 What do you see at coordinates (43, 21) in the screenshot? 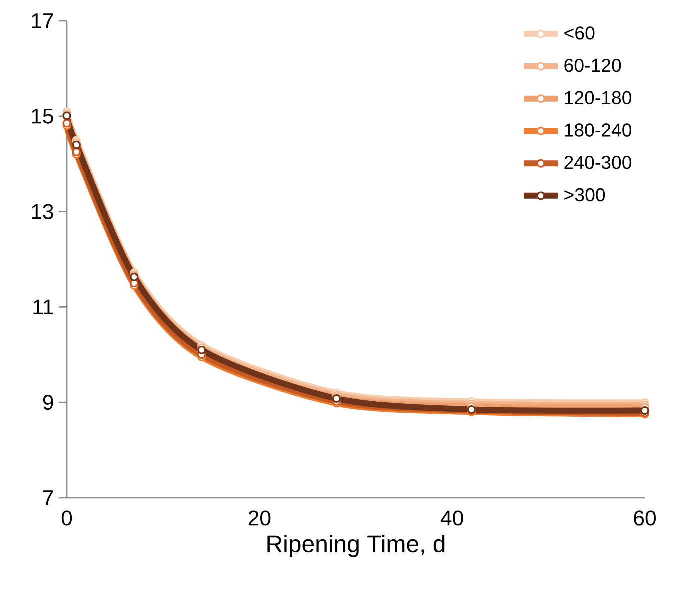
I see `y-tick-label: 17` at bounding box center [43, 21].